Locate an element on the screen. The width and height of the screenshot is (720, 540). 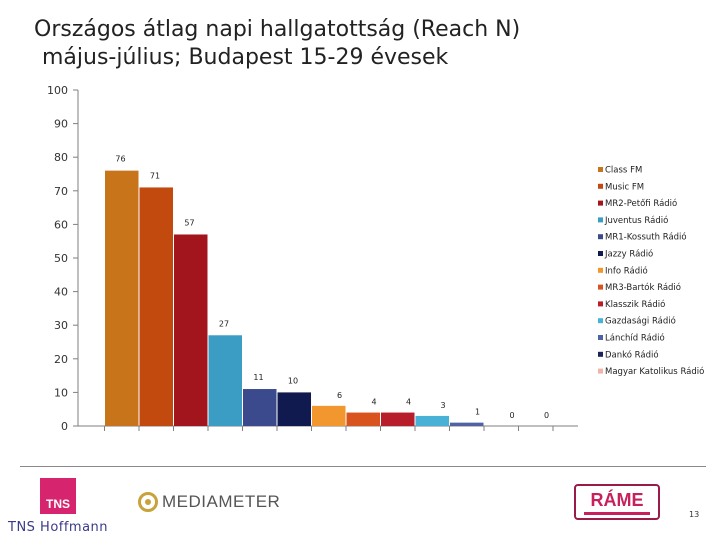
legend-label: MR3-Bartók Rádió is located at coordinates (643, 287).